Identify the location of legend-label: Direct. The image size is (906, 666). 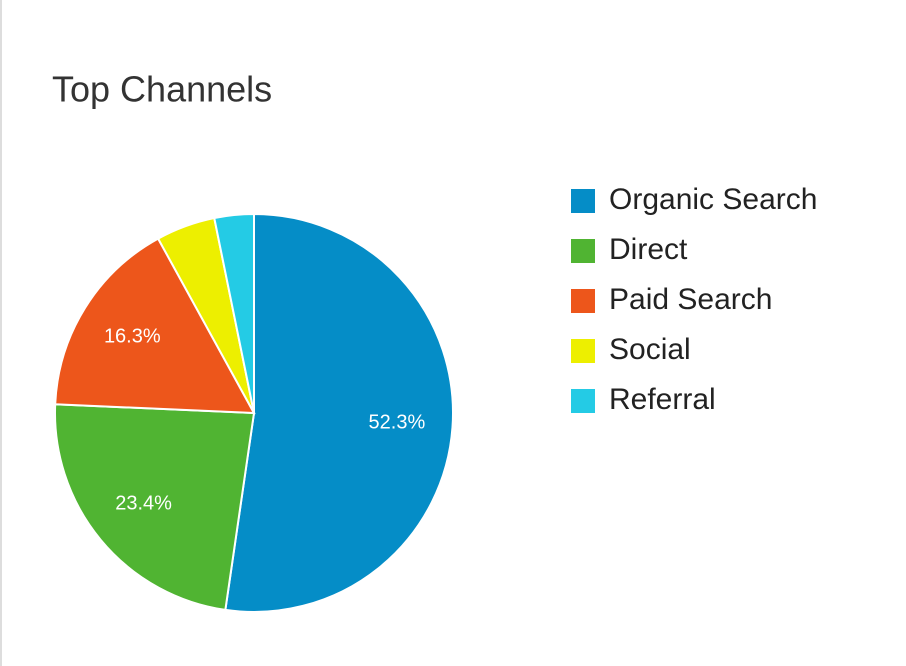
(648, 249).